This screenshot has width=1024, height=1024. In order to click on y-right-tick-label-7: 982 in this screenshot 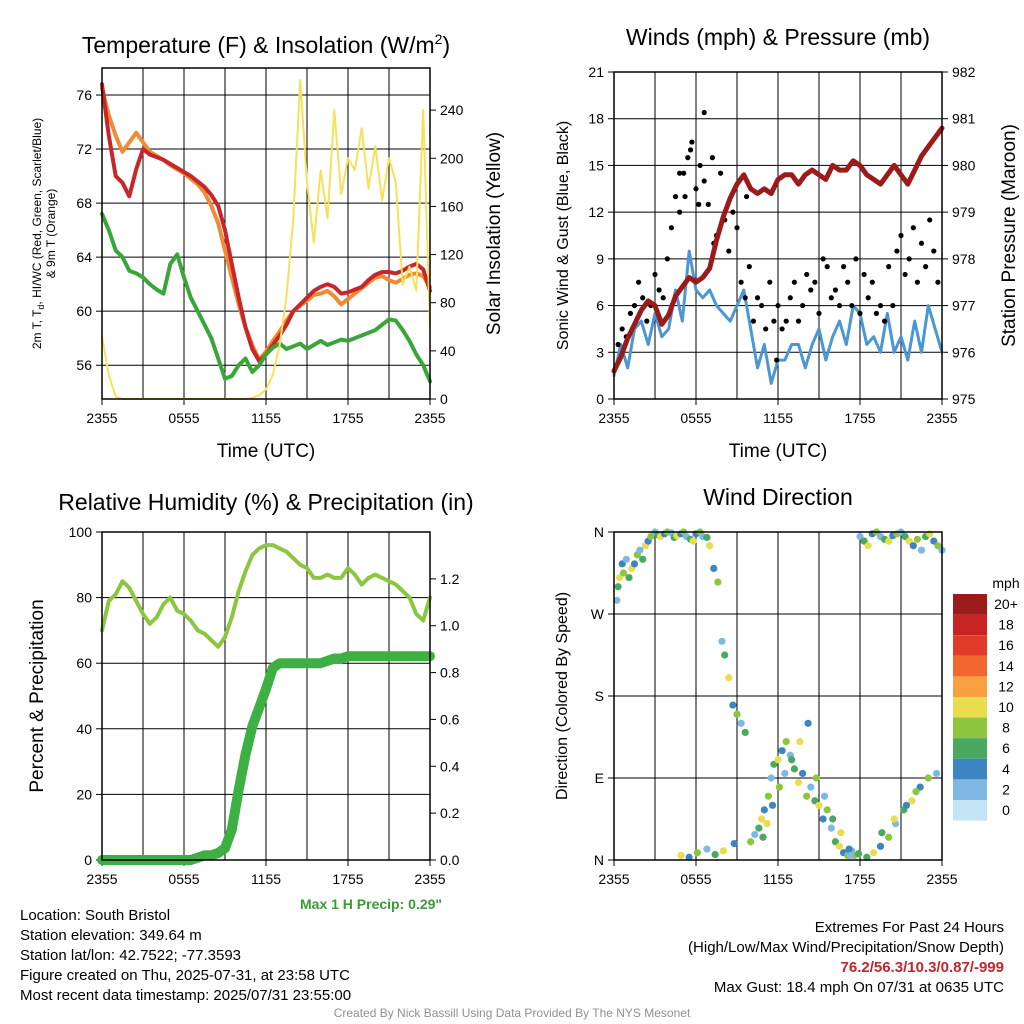, I will do `click(964, 72)`.